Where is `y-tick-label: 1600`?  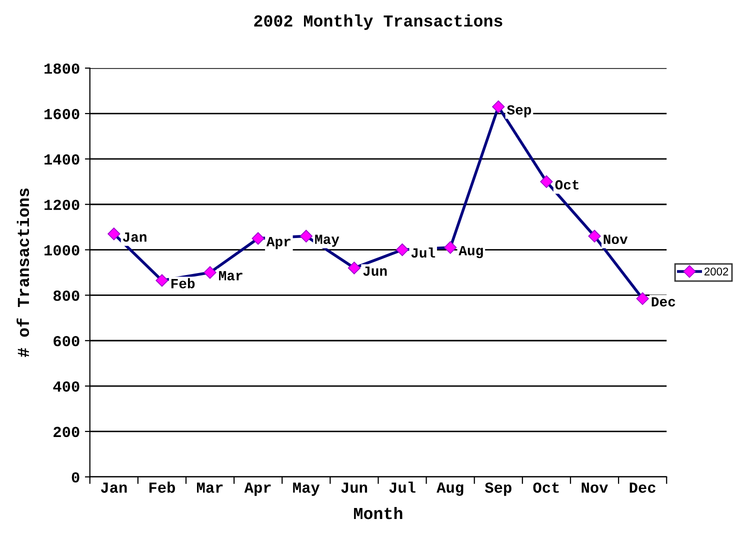 y-tick-label: 1600 is located at coordinates (62, 114).